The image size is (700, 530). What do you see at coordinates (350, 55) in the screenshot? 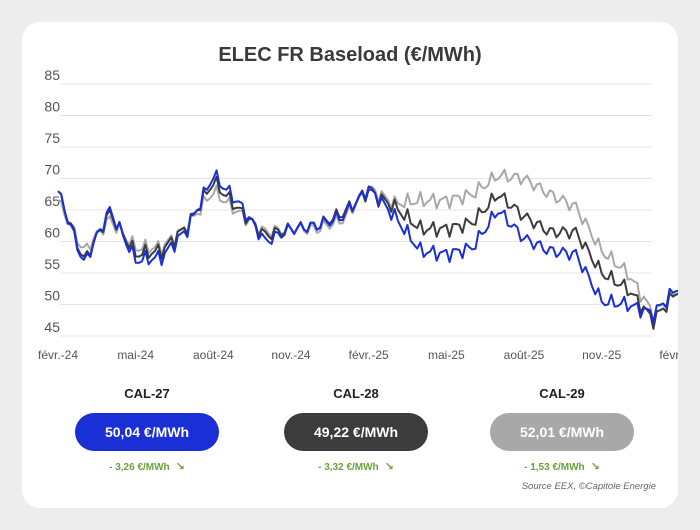
I see `chart-title: ELEC FR Baseload (€/MWh)` at bounding box center [350, 55].